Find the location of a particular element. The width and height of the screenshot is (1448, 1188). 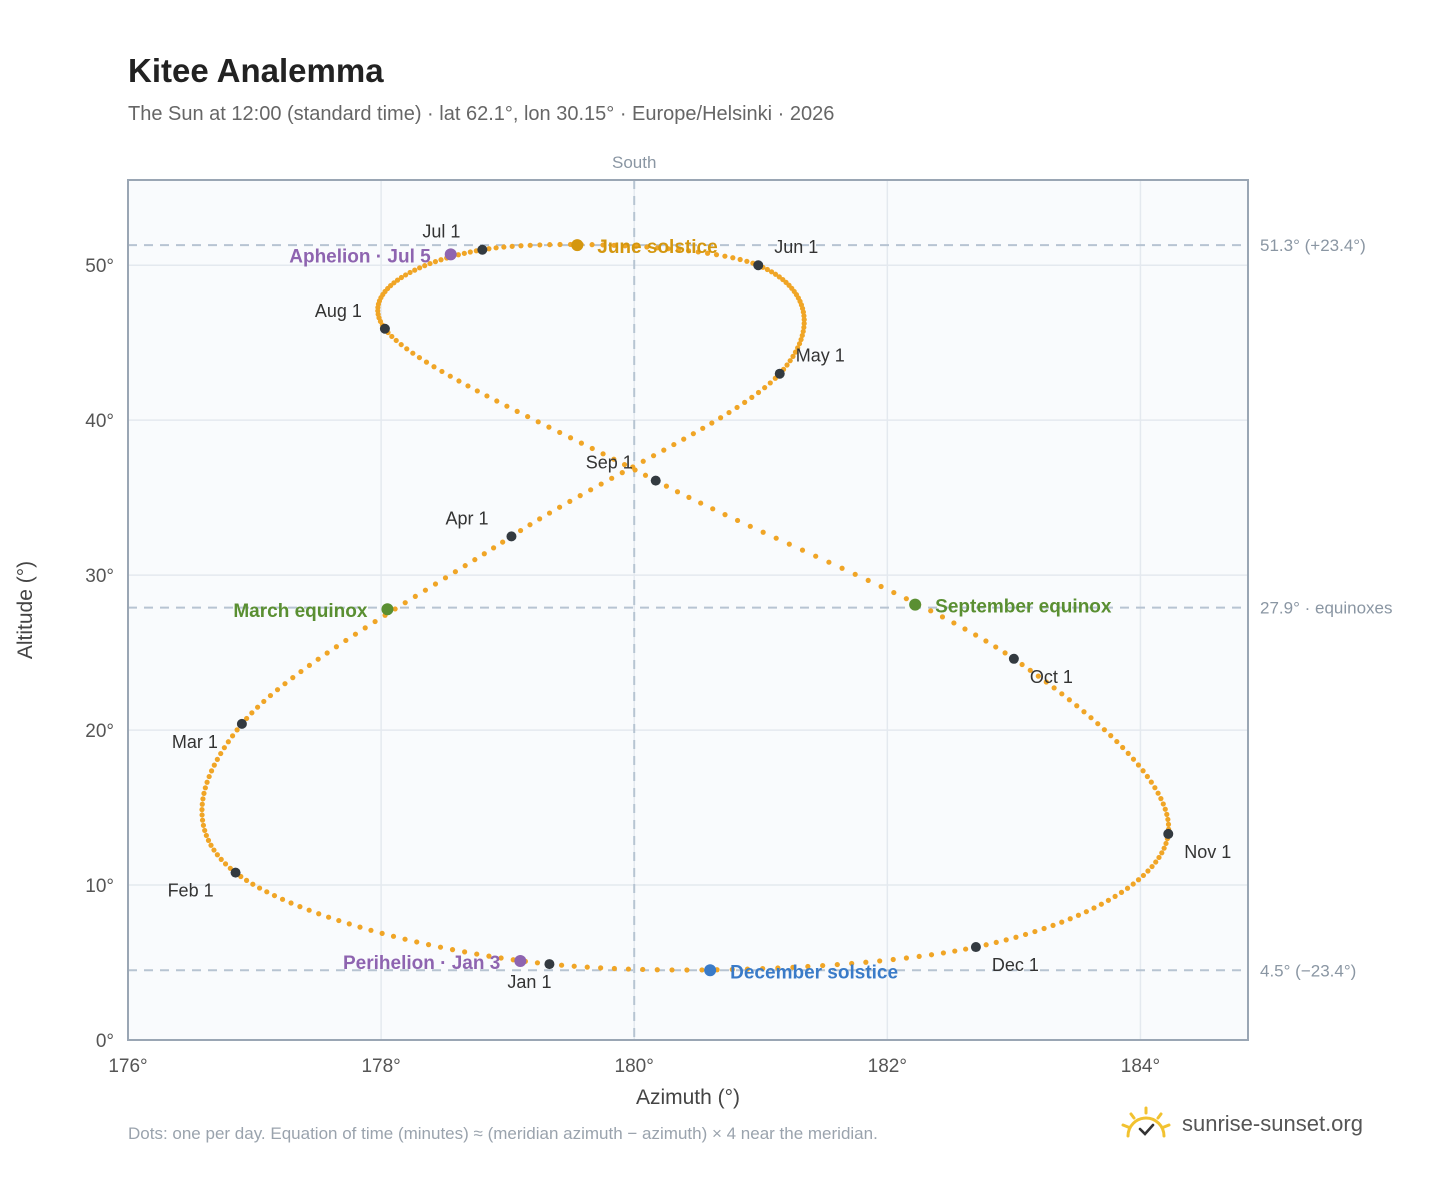

brand: sunrise-sunset.org is located at coordinates (1241, 1124).